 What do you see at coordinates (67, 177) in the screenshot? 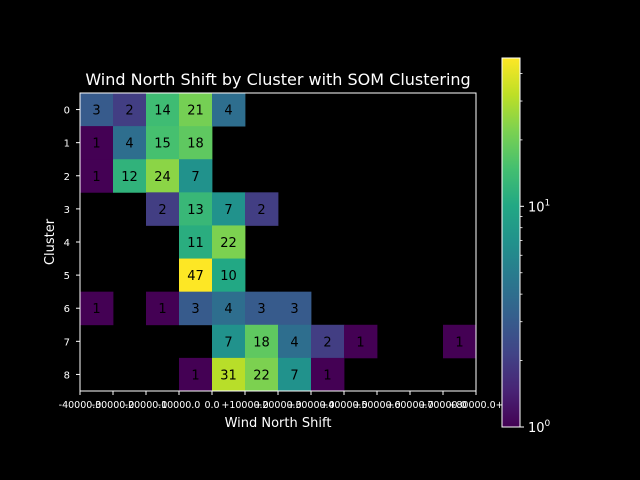
I see `y-tick-label: 2` at bounding box center [67, 177].